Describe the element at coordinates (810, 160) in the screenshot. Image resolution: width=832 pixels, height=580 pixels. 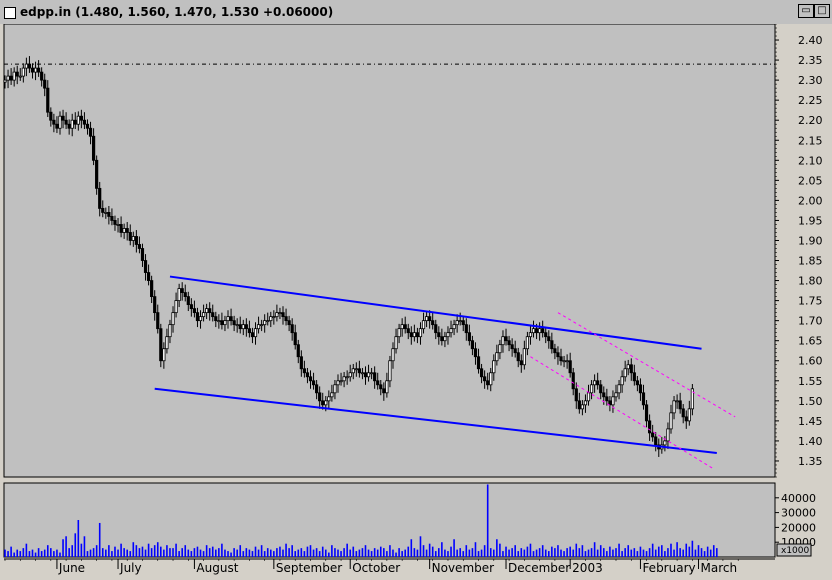
I see `price-tick-label: 2.10` at that location.